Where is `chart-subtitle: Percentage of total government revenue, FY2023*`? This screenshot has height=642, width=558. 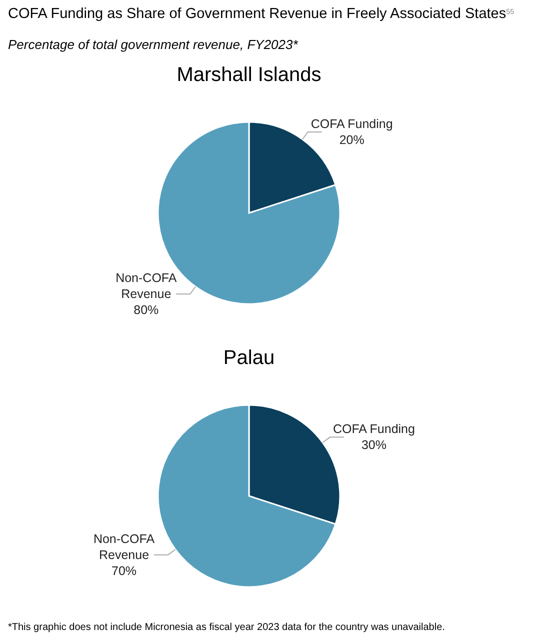
chart-subtitle: Percentage of total government revenue, FY2023* is located at coordinates (153, 44).